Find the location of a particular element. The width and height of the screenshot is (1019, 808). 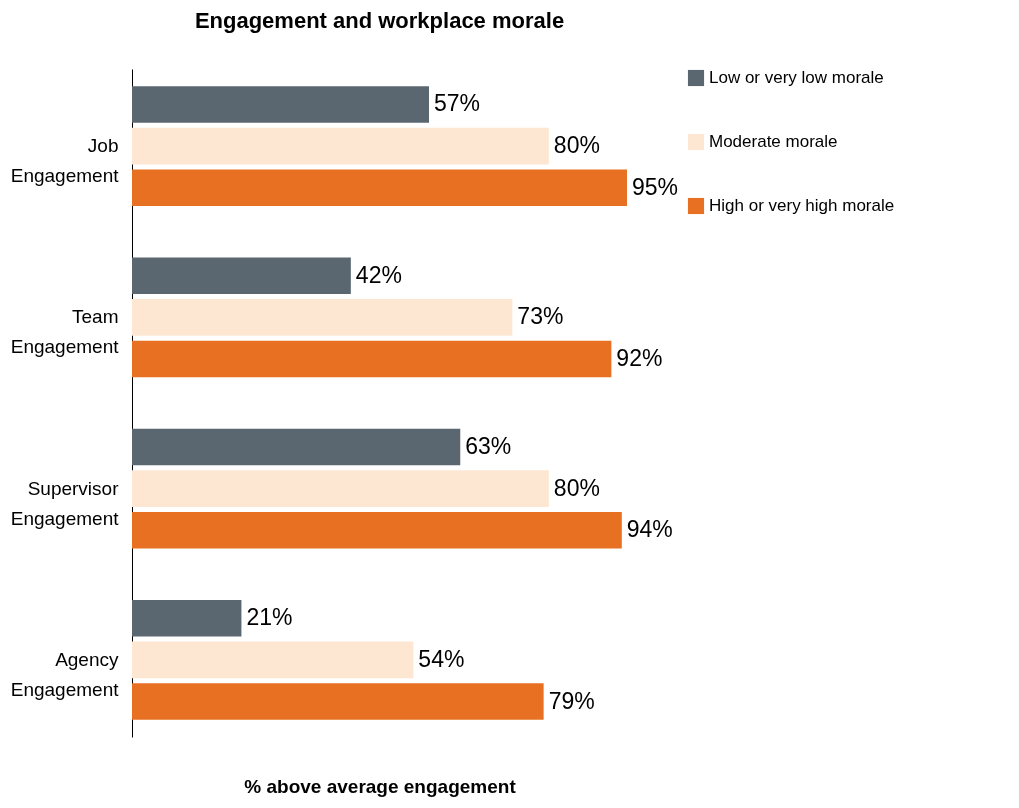

data-label: 63% is located at coordinates (488, 446).